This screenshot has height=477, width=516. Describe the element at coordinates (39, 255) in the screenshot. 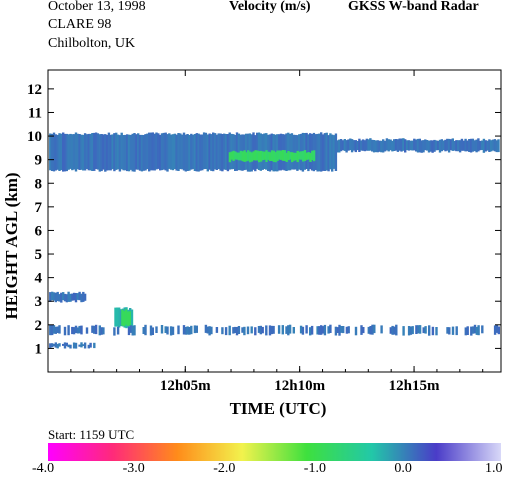

I see `y-tick-label: 5` at that location.